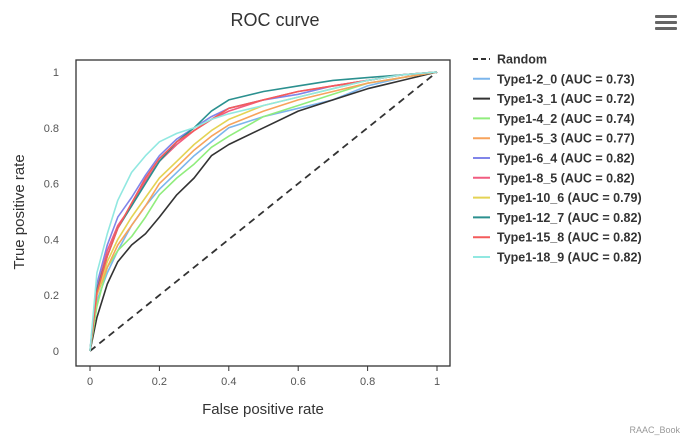 The height and width of the screenshot is (441, 690). Describe the element at coordinates (666, 16) in the screenshot. I see `menu-icon` at that location.